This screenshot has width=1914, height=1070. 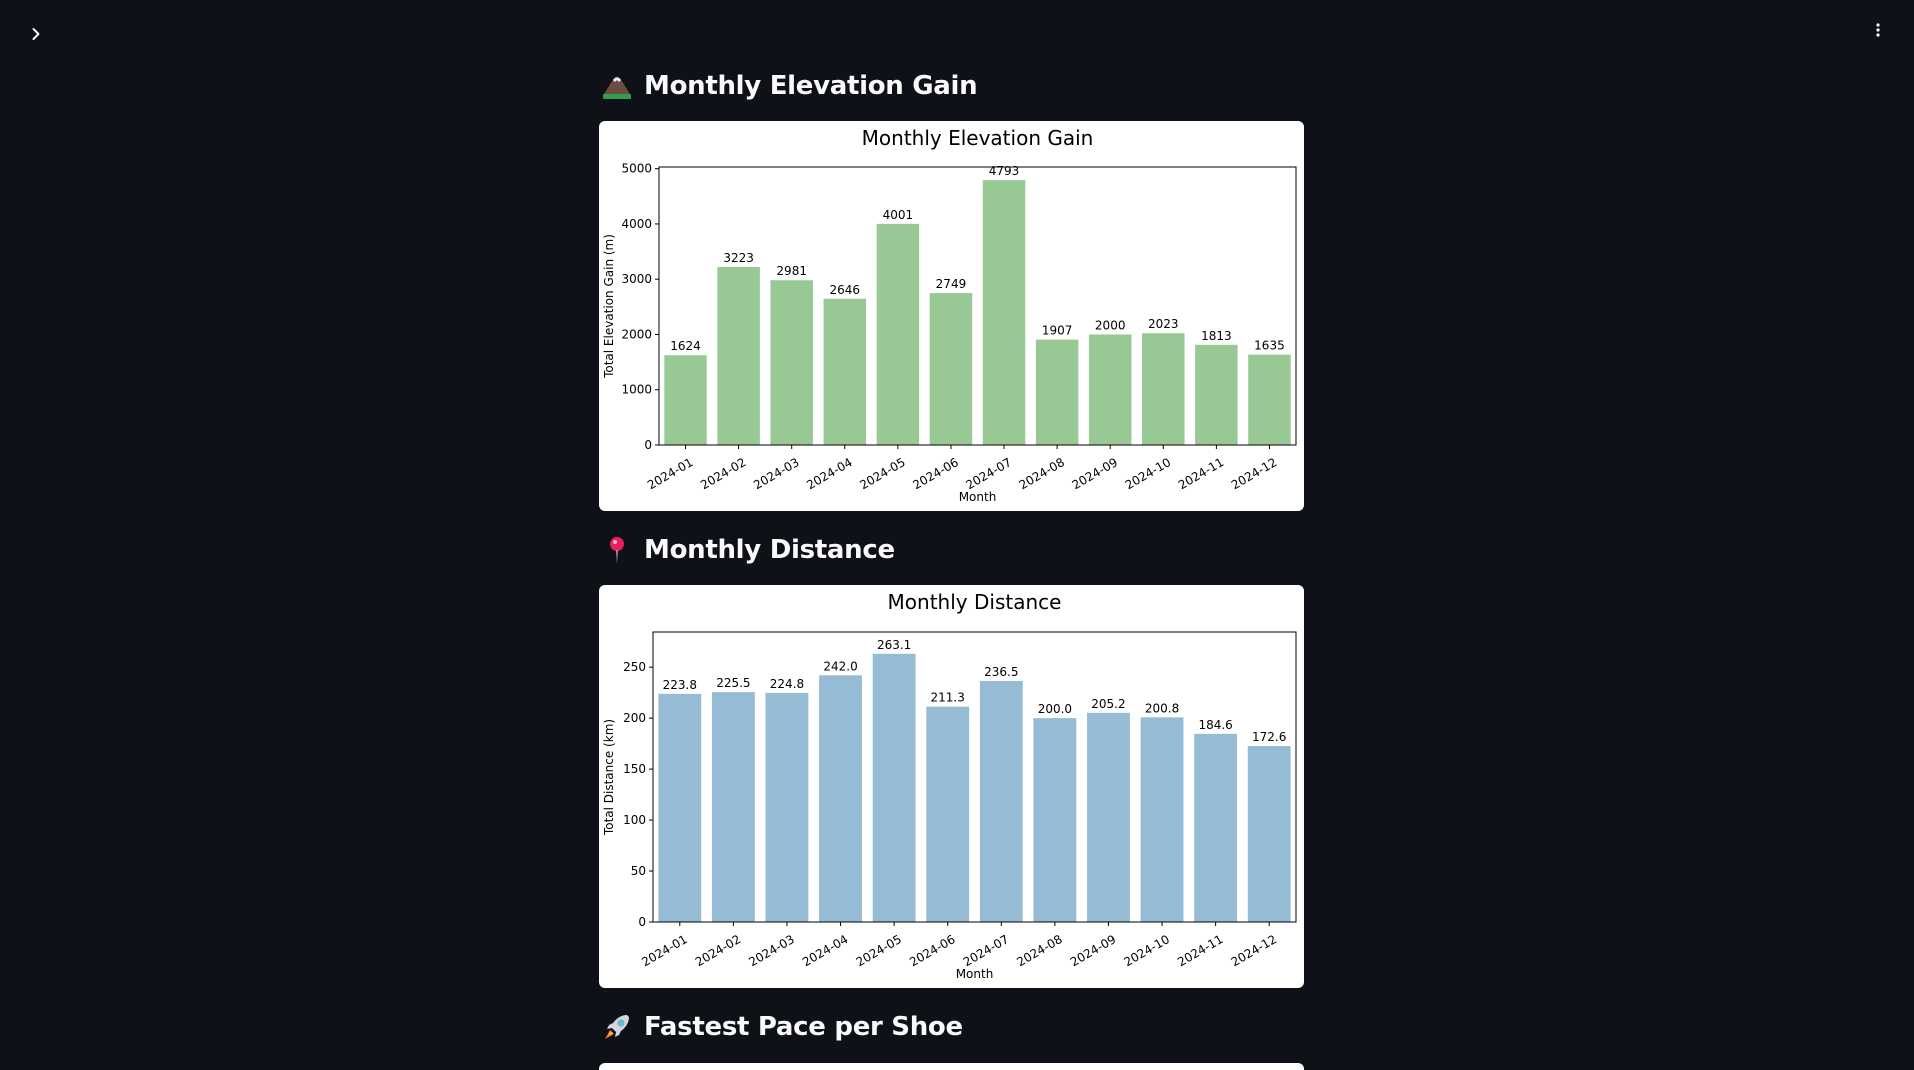 What do you see at coordinates (609, 777) in the screenshot?
I see `y-axis-label: Total Distance (km)` at bounding box center [609, 777].